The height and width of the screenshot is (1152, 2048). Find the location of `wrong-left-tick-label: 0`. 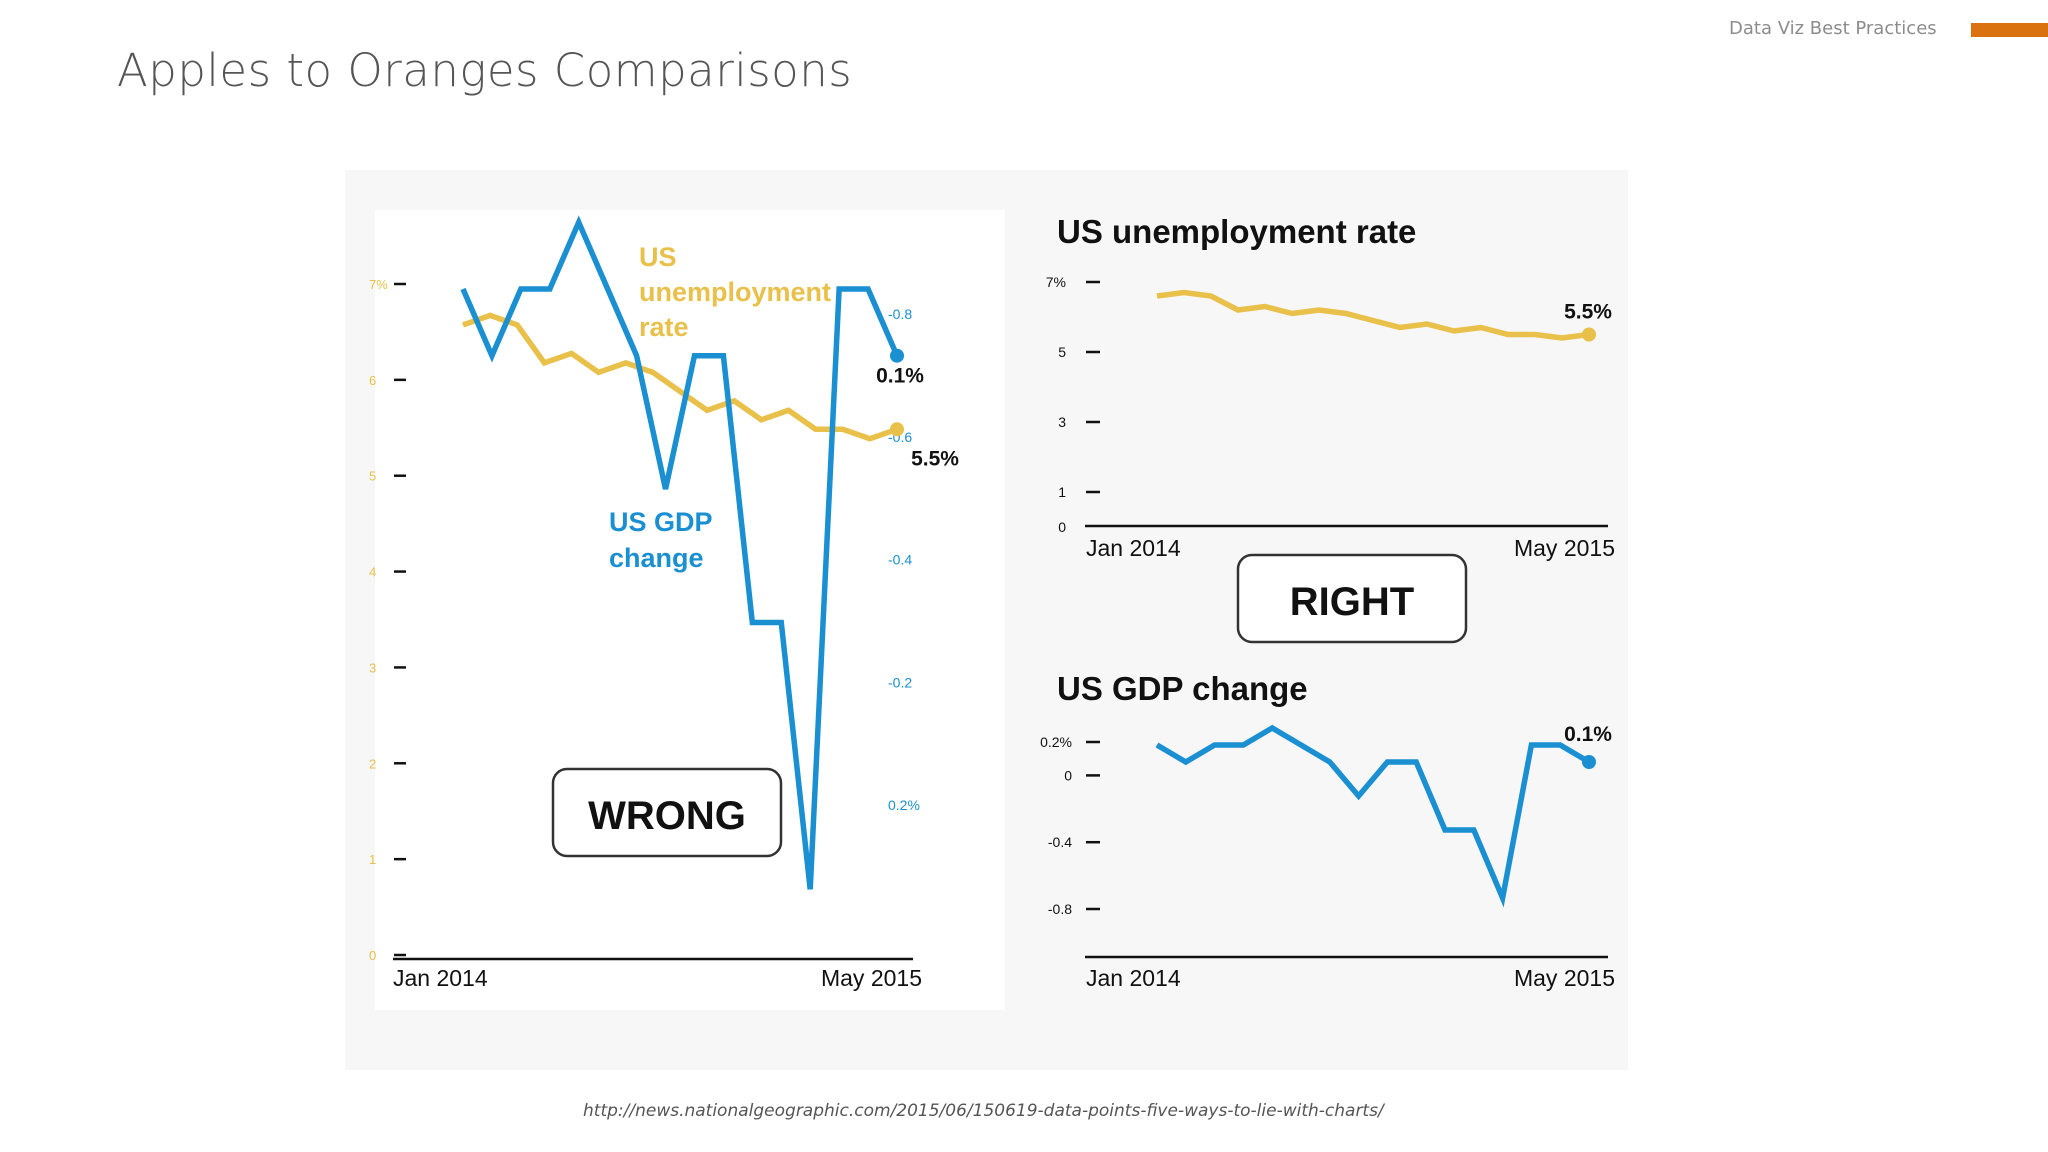

wrong-left-tick-label: 0 is located at coordinates (372, 955).